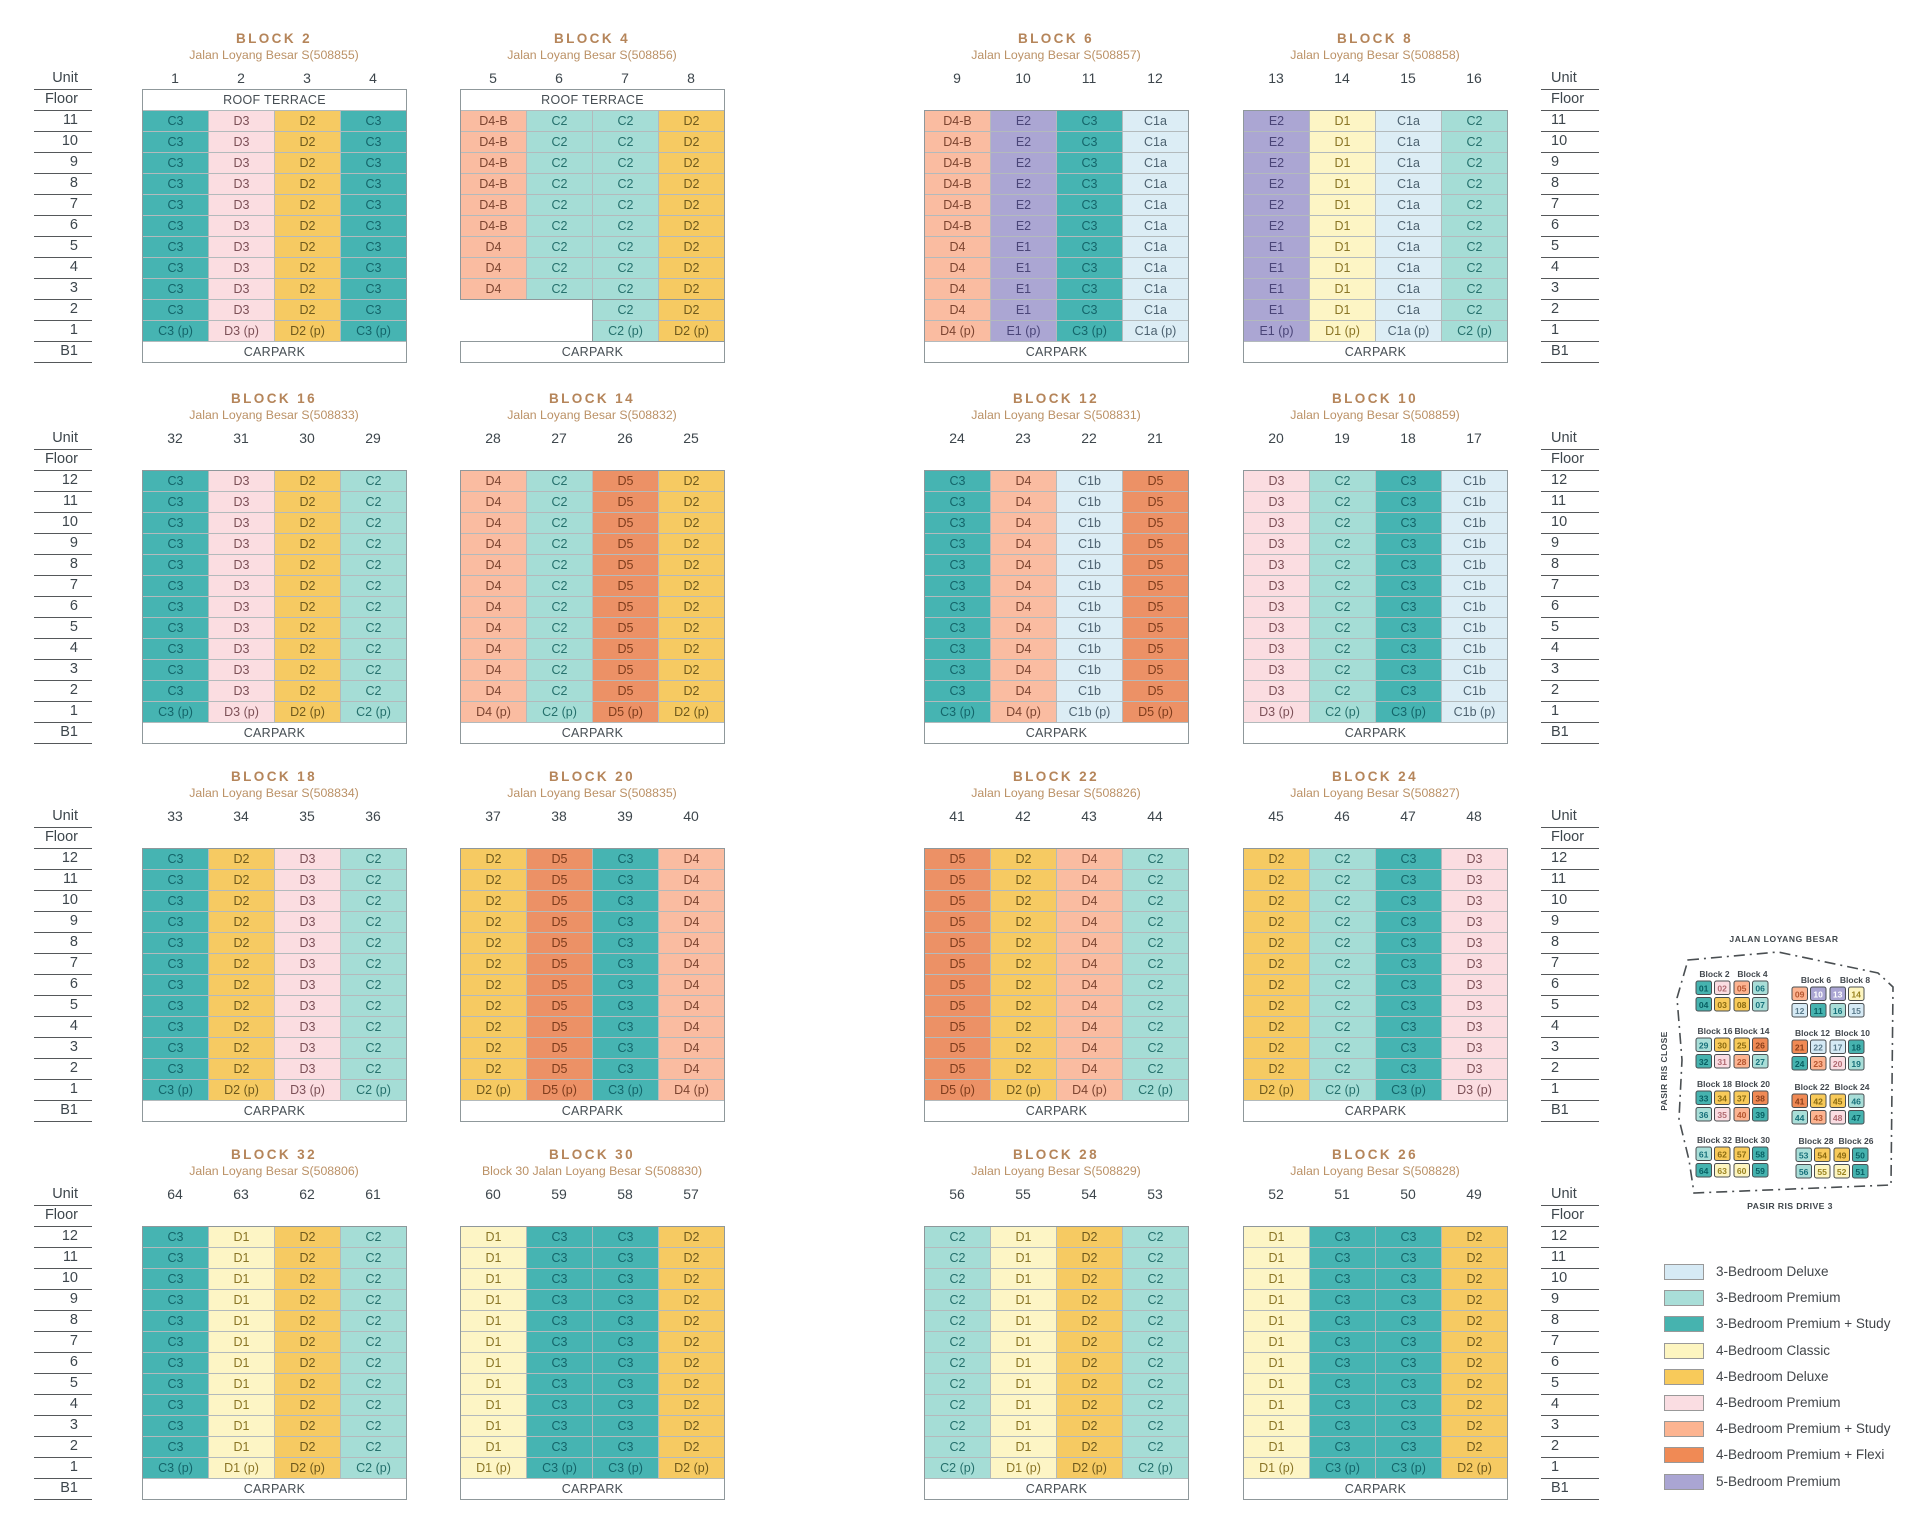 This screenshot has height=1535, width=1920. Describe the element at coordinates (1760, 1171) in the screenshot. I see `svg-text: 59` at that location.